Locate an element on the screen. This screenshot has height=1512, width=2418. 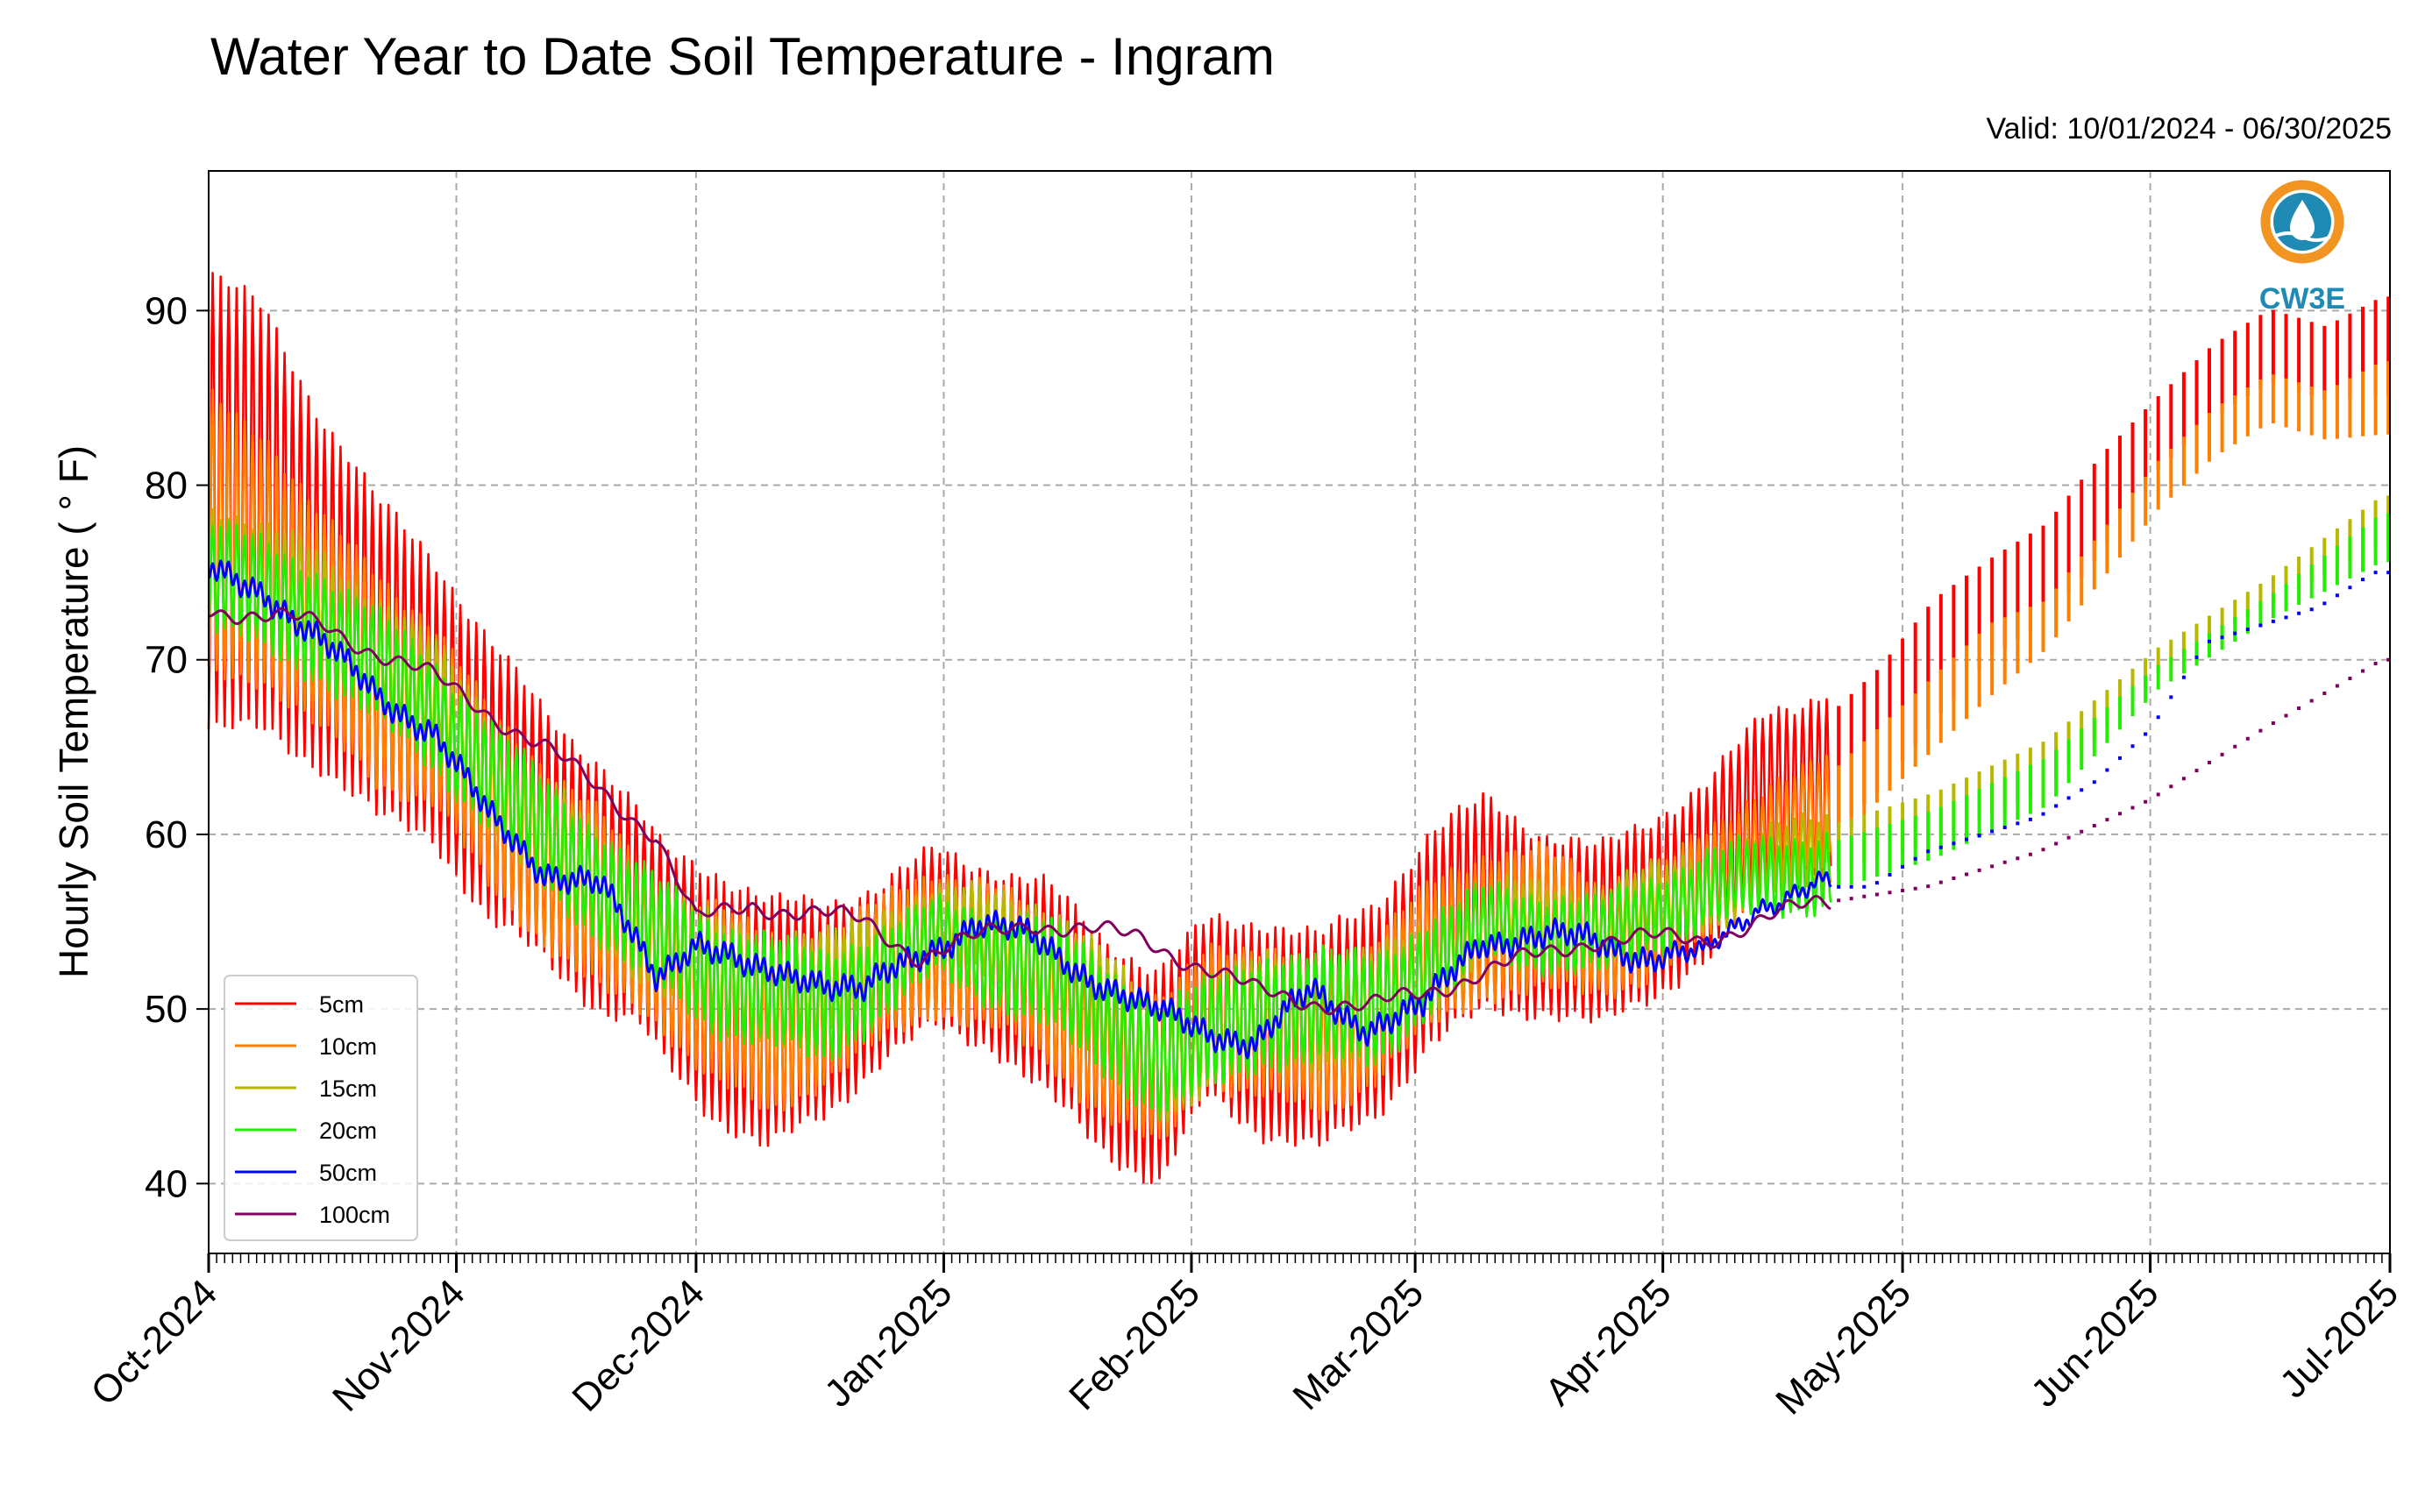
series-50cm-sparse is located at coordinates (2114, 730).